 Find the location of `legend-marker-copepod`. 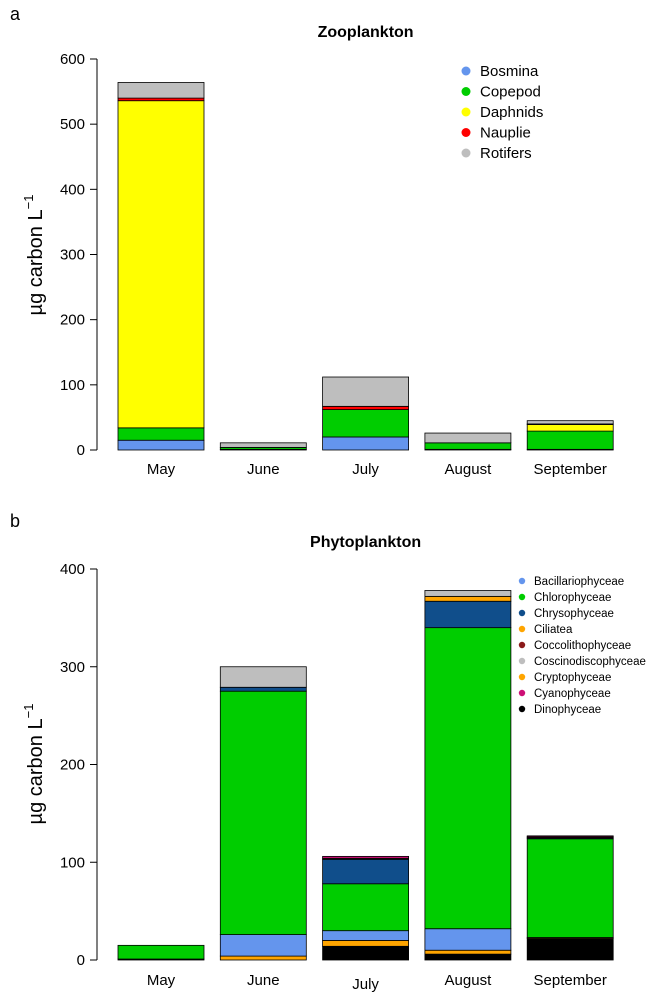

legend-marker-copepod is located at coordinates (466, 91).